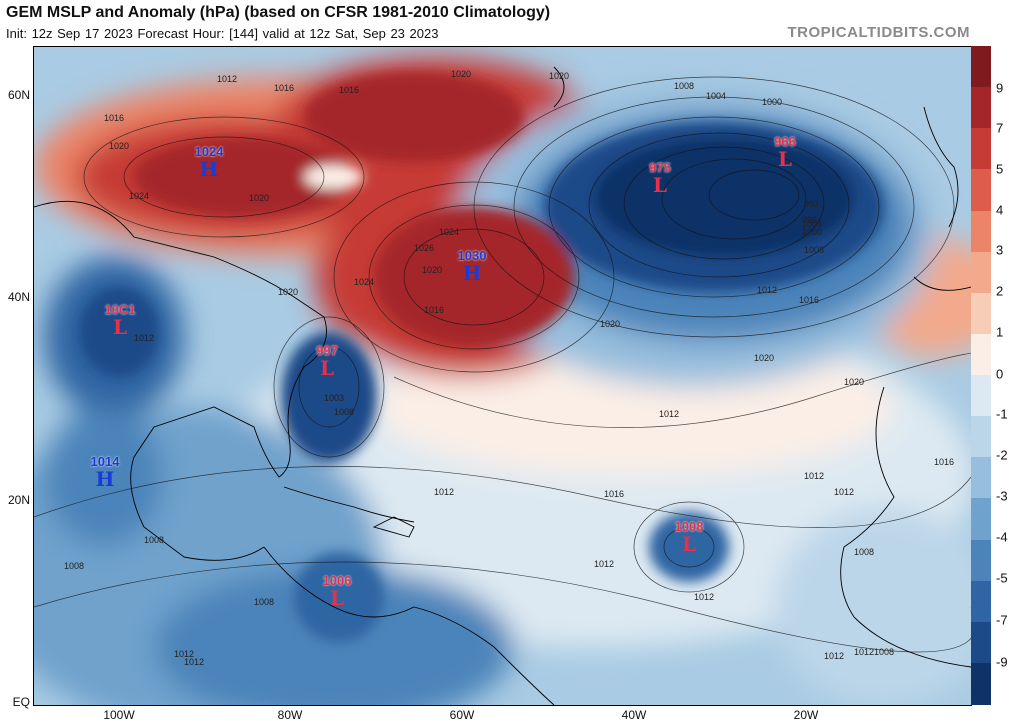 The height and width of the screenshot is (724, 1024). What do you see at coordinates (660, 167) in the screenshot?
I see `pressure-value: 975` at bounding box center [660, 167].